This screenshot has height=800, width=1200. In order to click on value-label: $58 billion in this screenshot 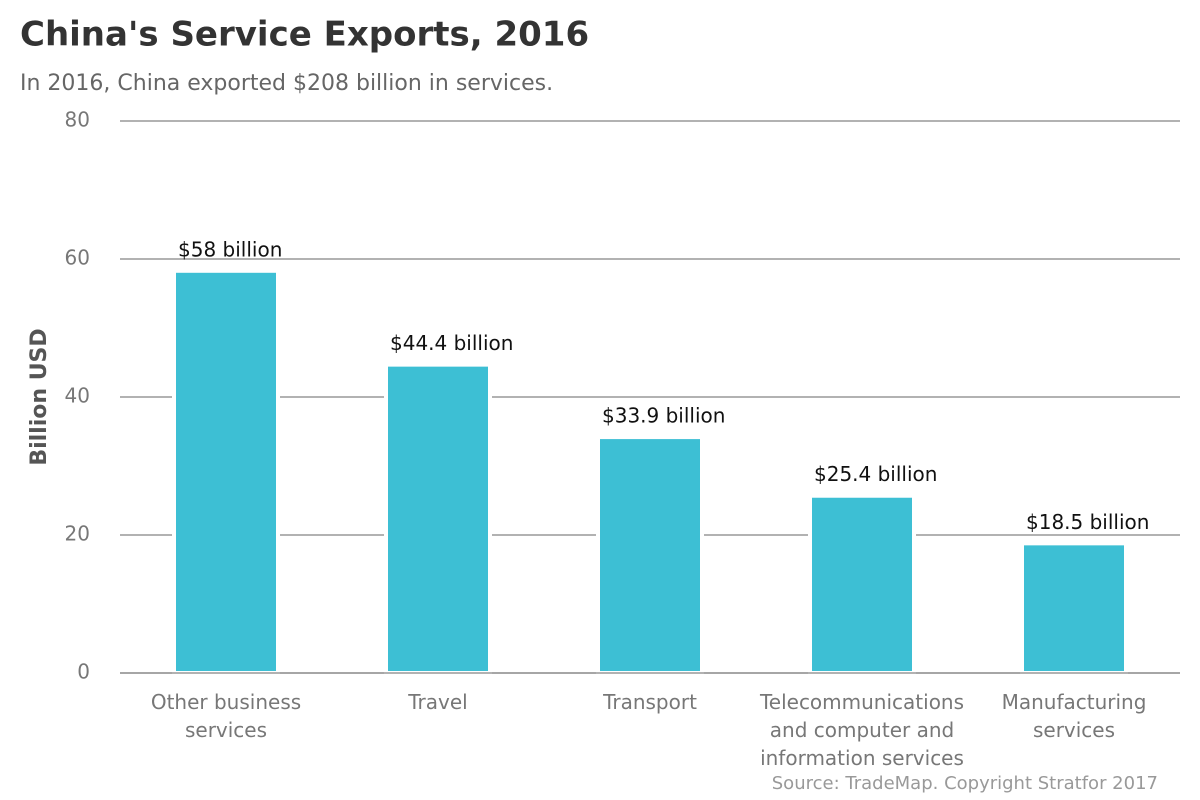, I will do `click(230, 249)`.